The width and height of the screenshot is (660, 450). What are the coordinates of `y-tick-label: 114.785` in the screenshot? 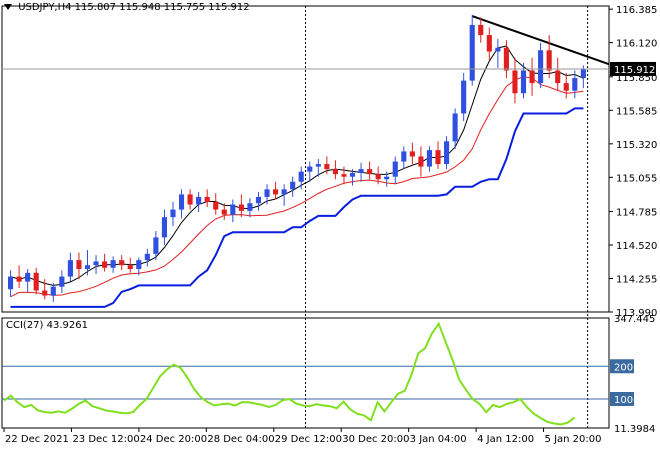 It's located at (636, 212).